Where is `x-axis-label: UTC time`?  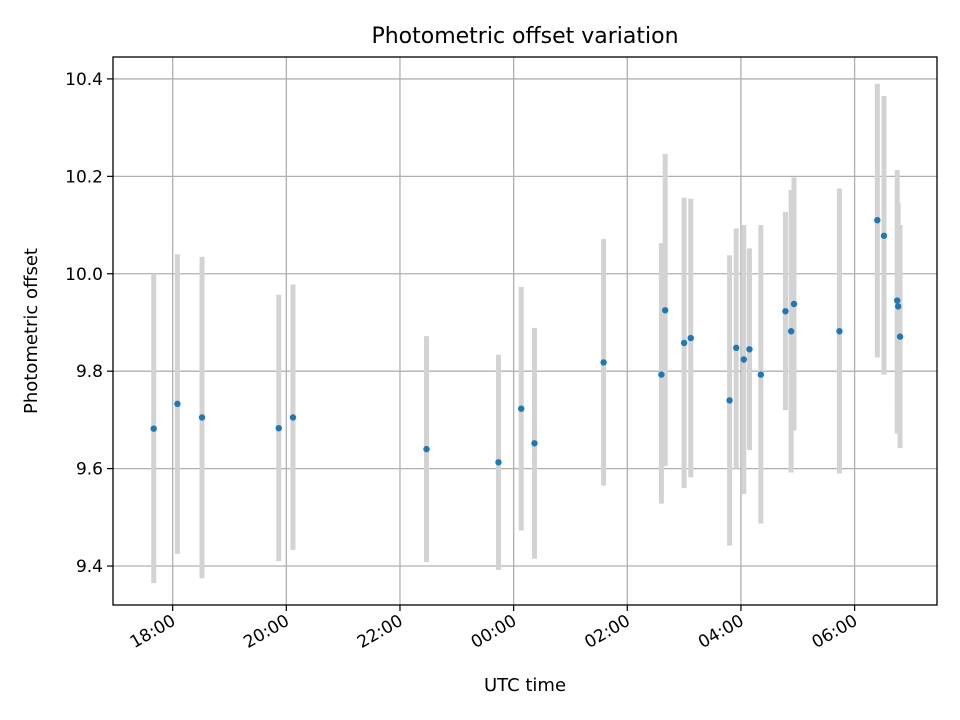 x-axis-label: UTC time is located at coordinates (525, 685).